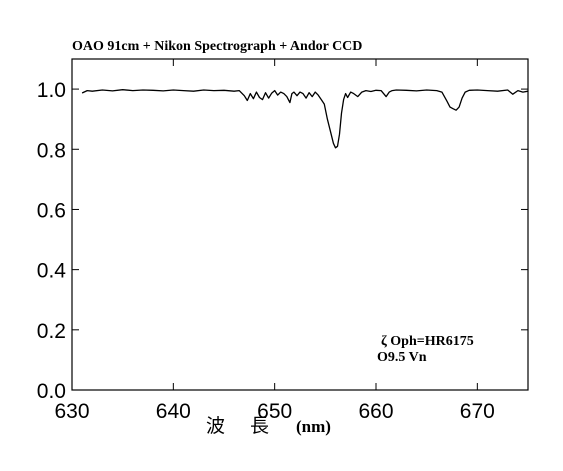 This screenshot has width=563, height=471. What do you see at coordinates (173, 411) in the screenshot?
I see `x-tick-label: 640` at bounding box center [173, 411].